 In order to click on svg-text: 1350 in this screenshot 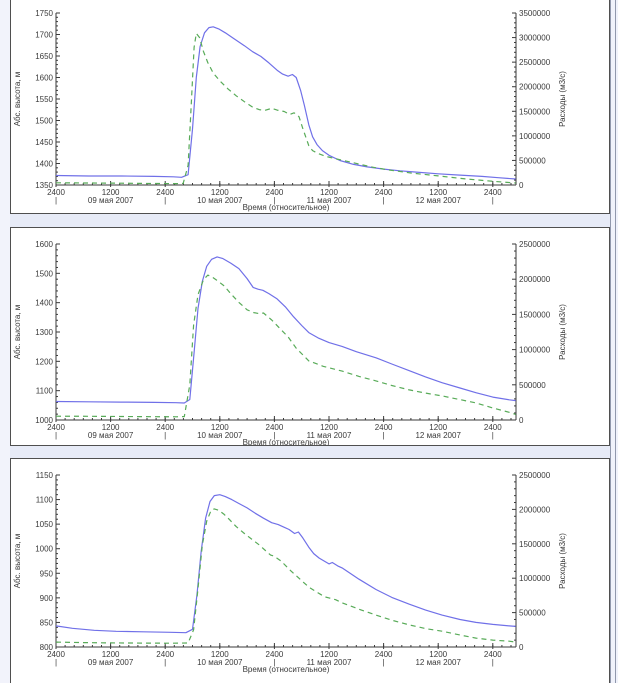, I will do `click(44, 185)`.